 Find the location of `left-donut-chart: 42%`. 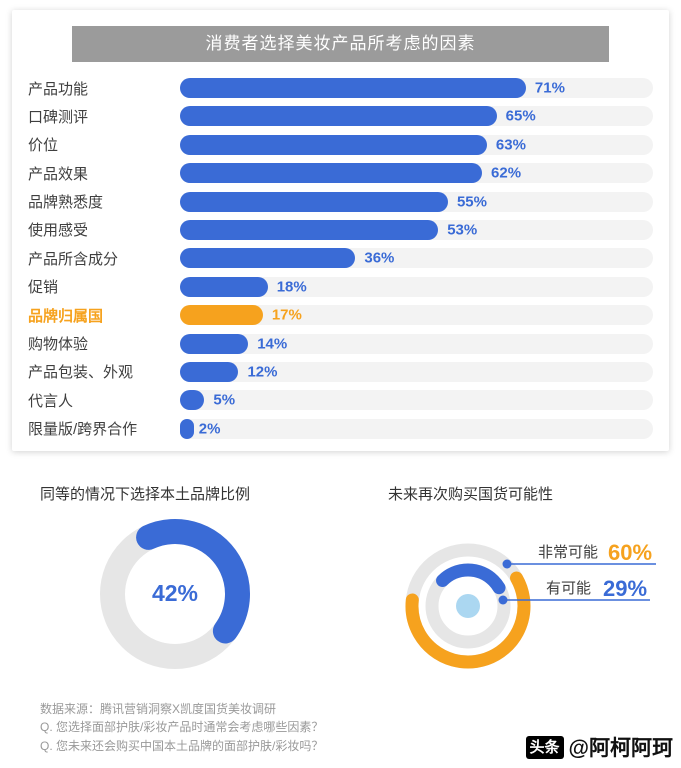

left-donut-chart: 42% is located at coordinates (175, 594).